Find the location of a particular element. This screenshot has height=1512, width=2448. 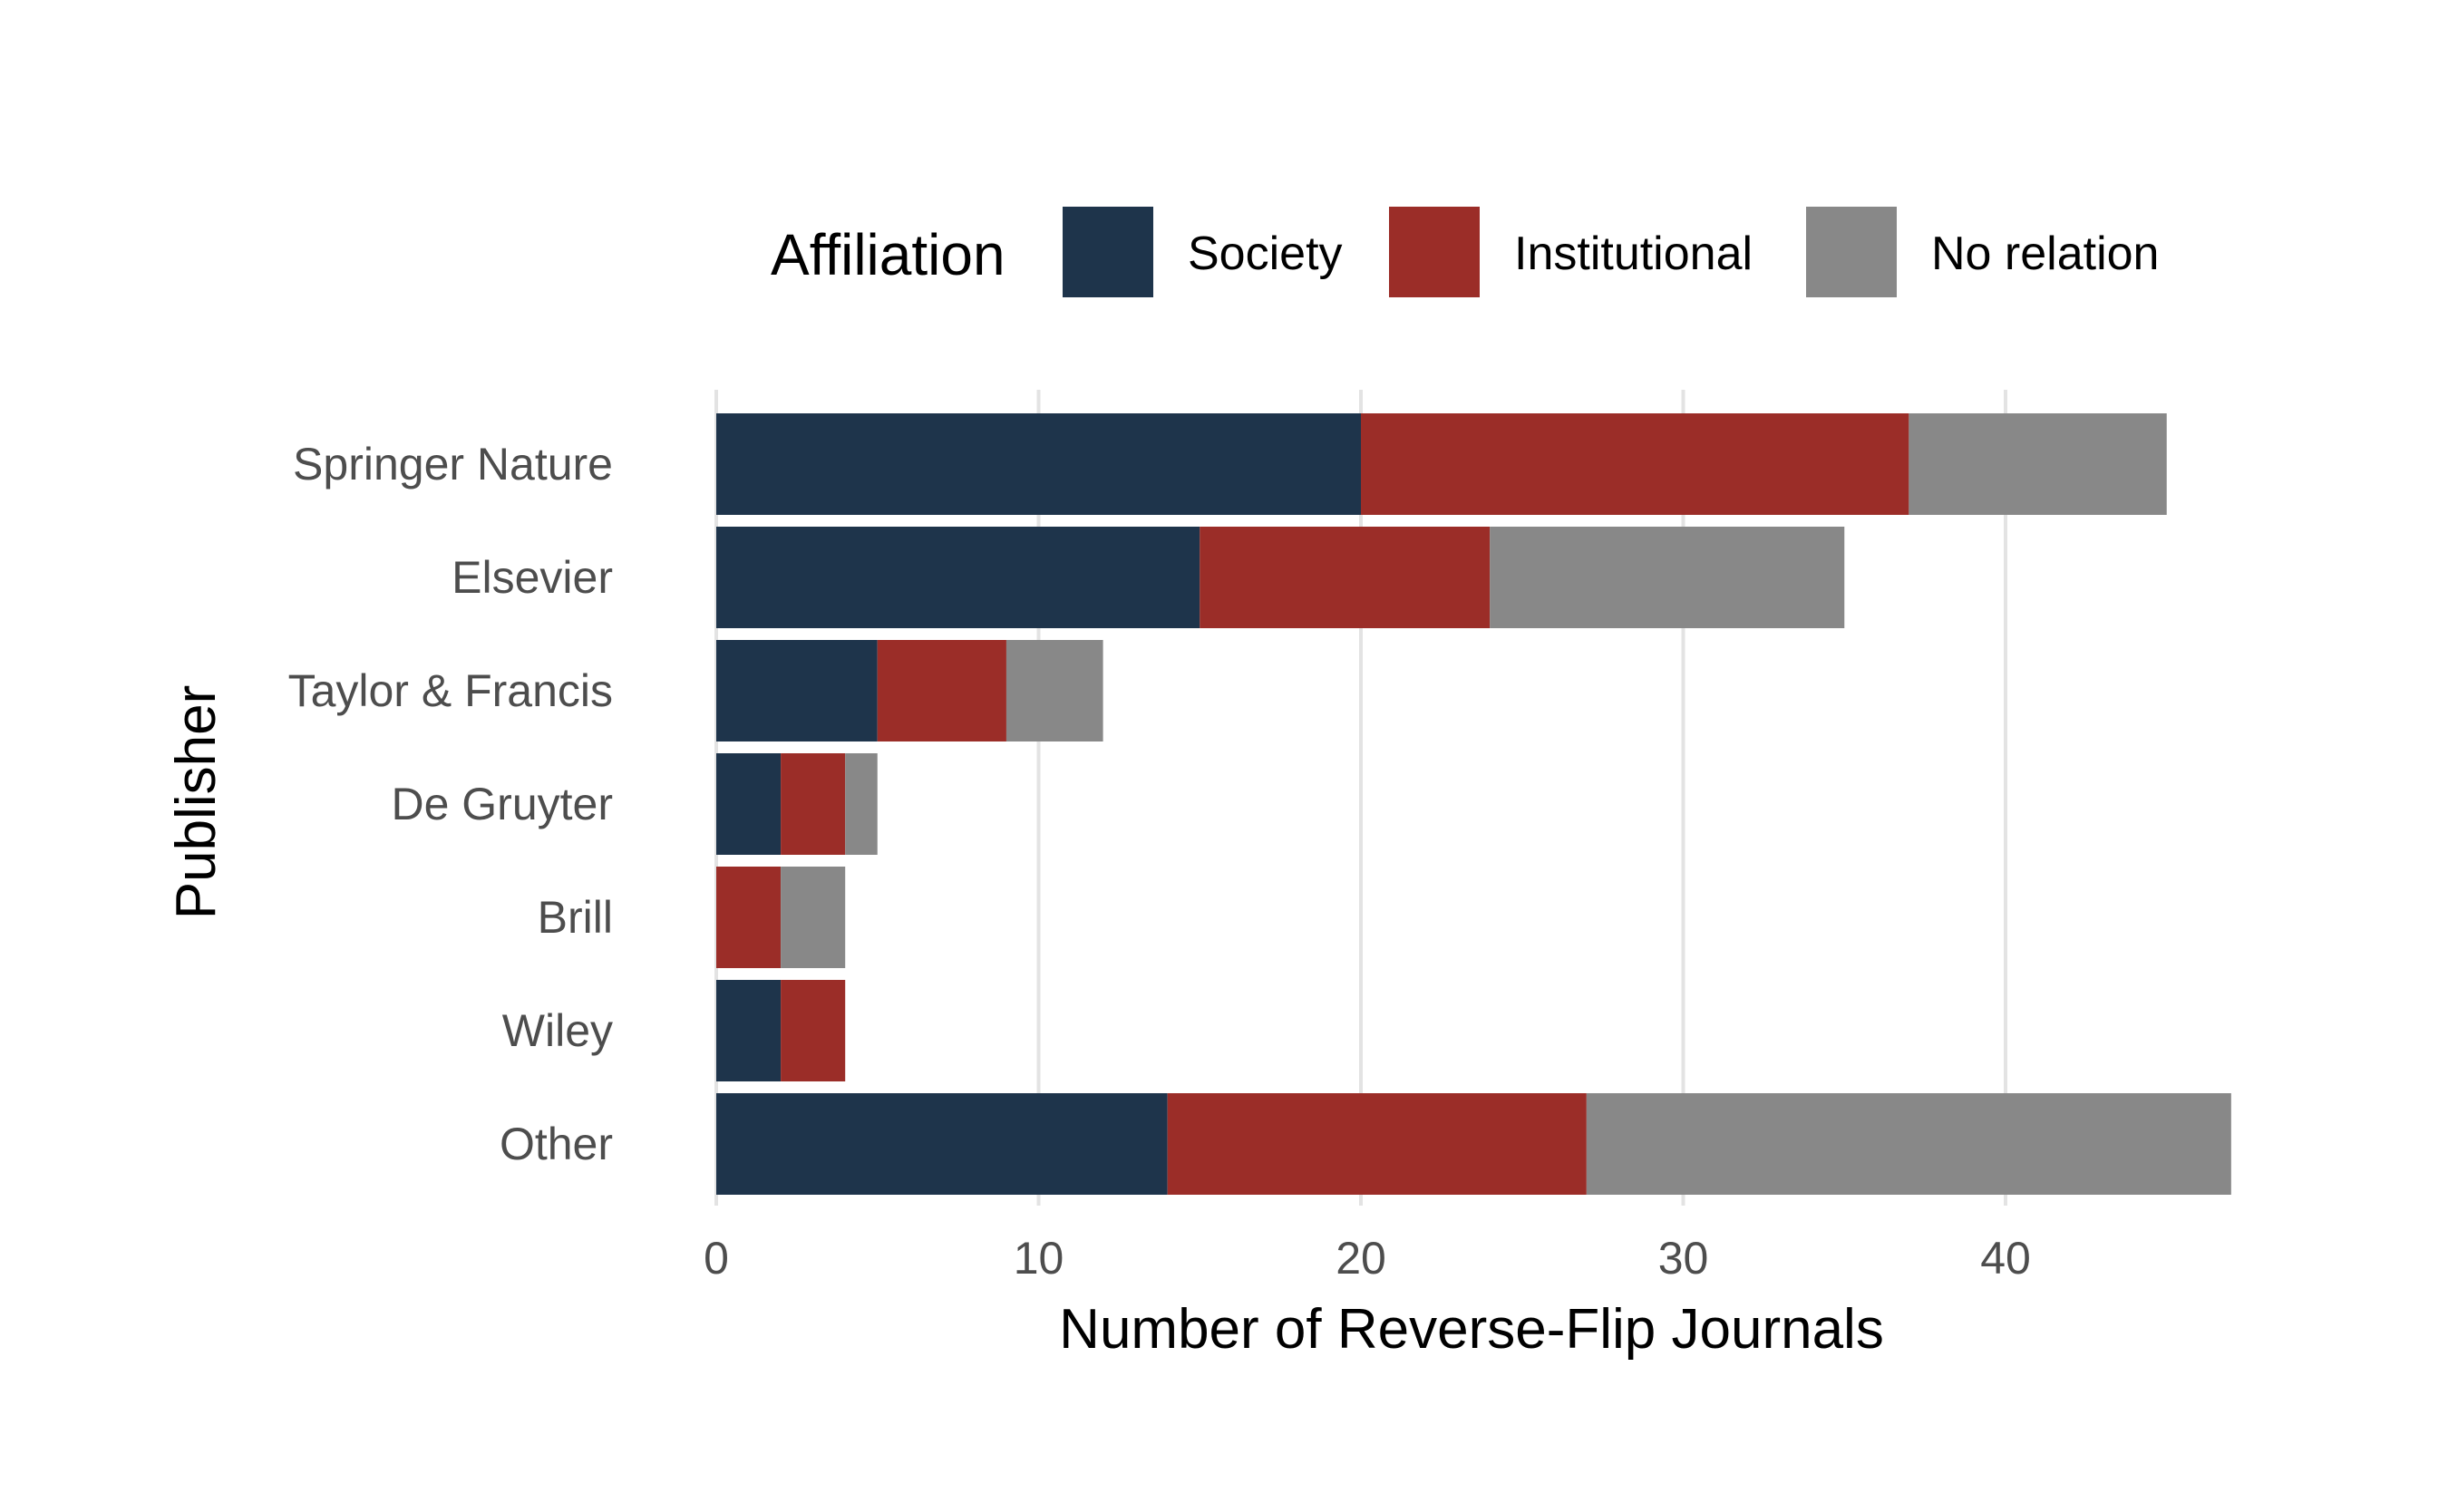

bar-brill-no-relation is located at coordinates (814, 917).